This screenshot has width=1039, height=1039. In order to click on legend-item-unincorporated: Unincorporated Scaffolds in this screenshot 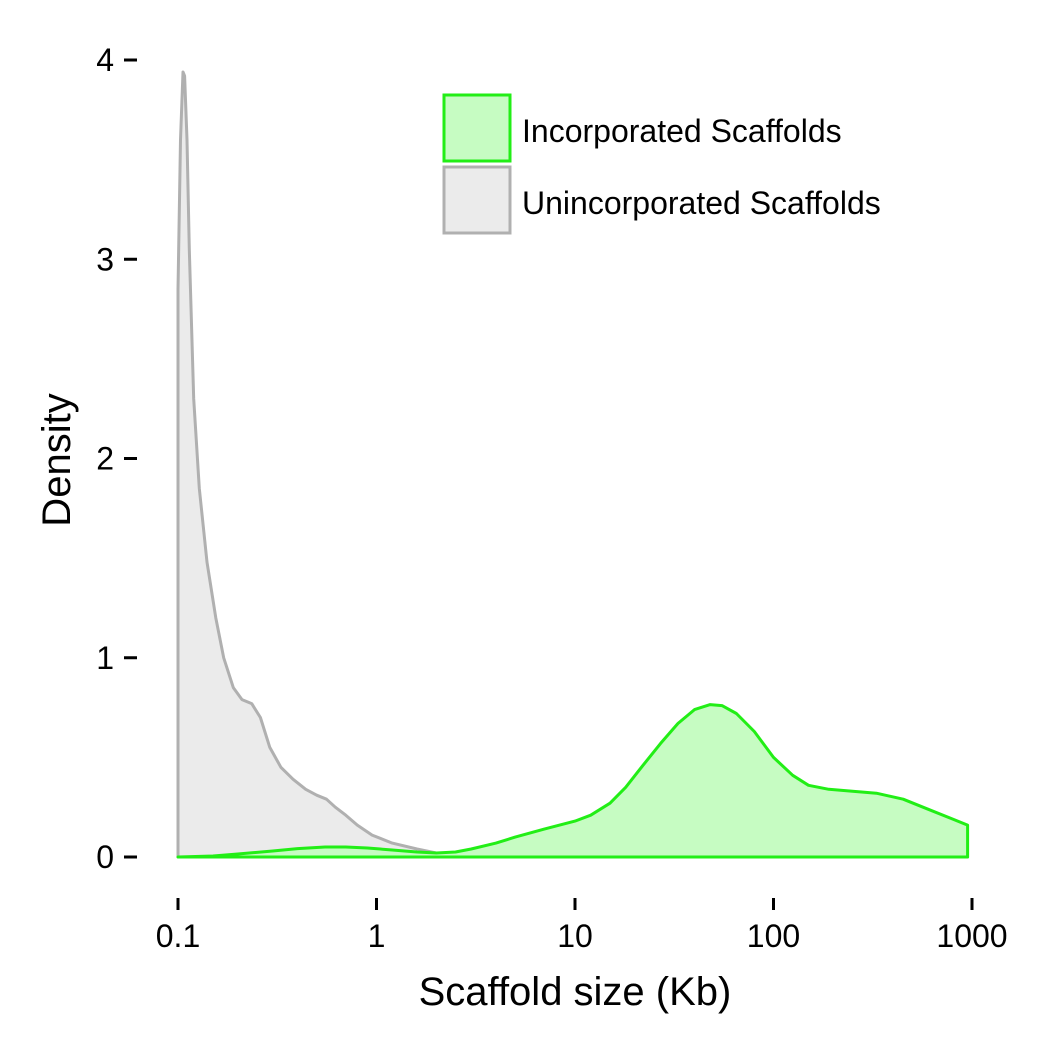, I will do `click(661, 200)`.